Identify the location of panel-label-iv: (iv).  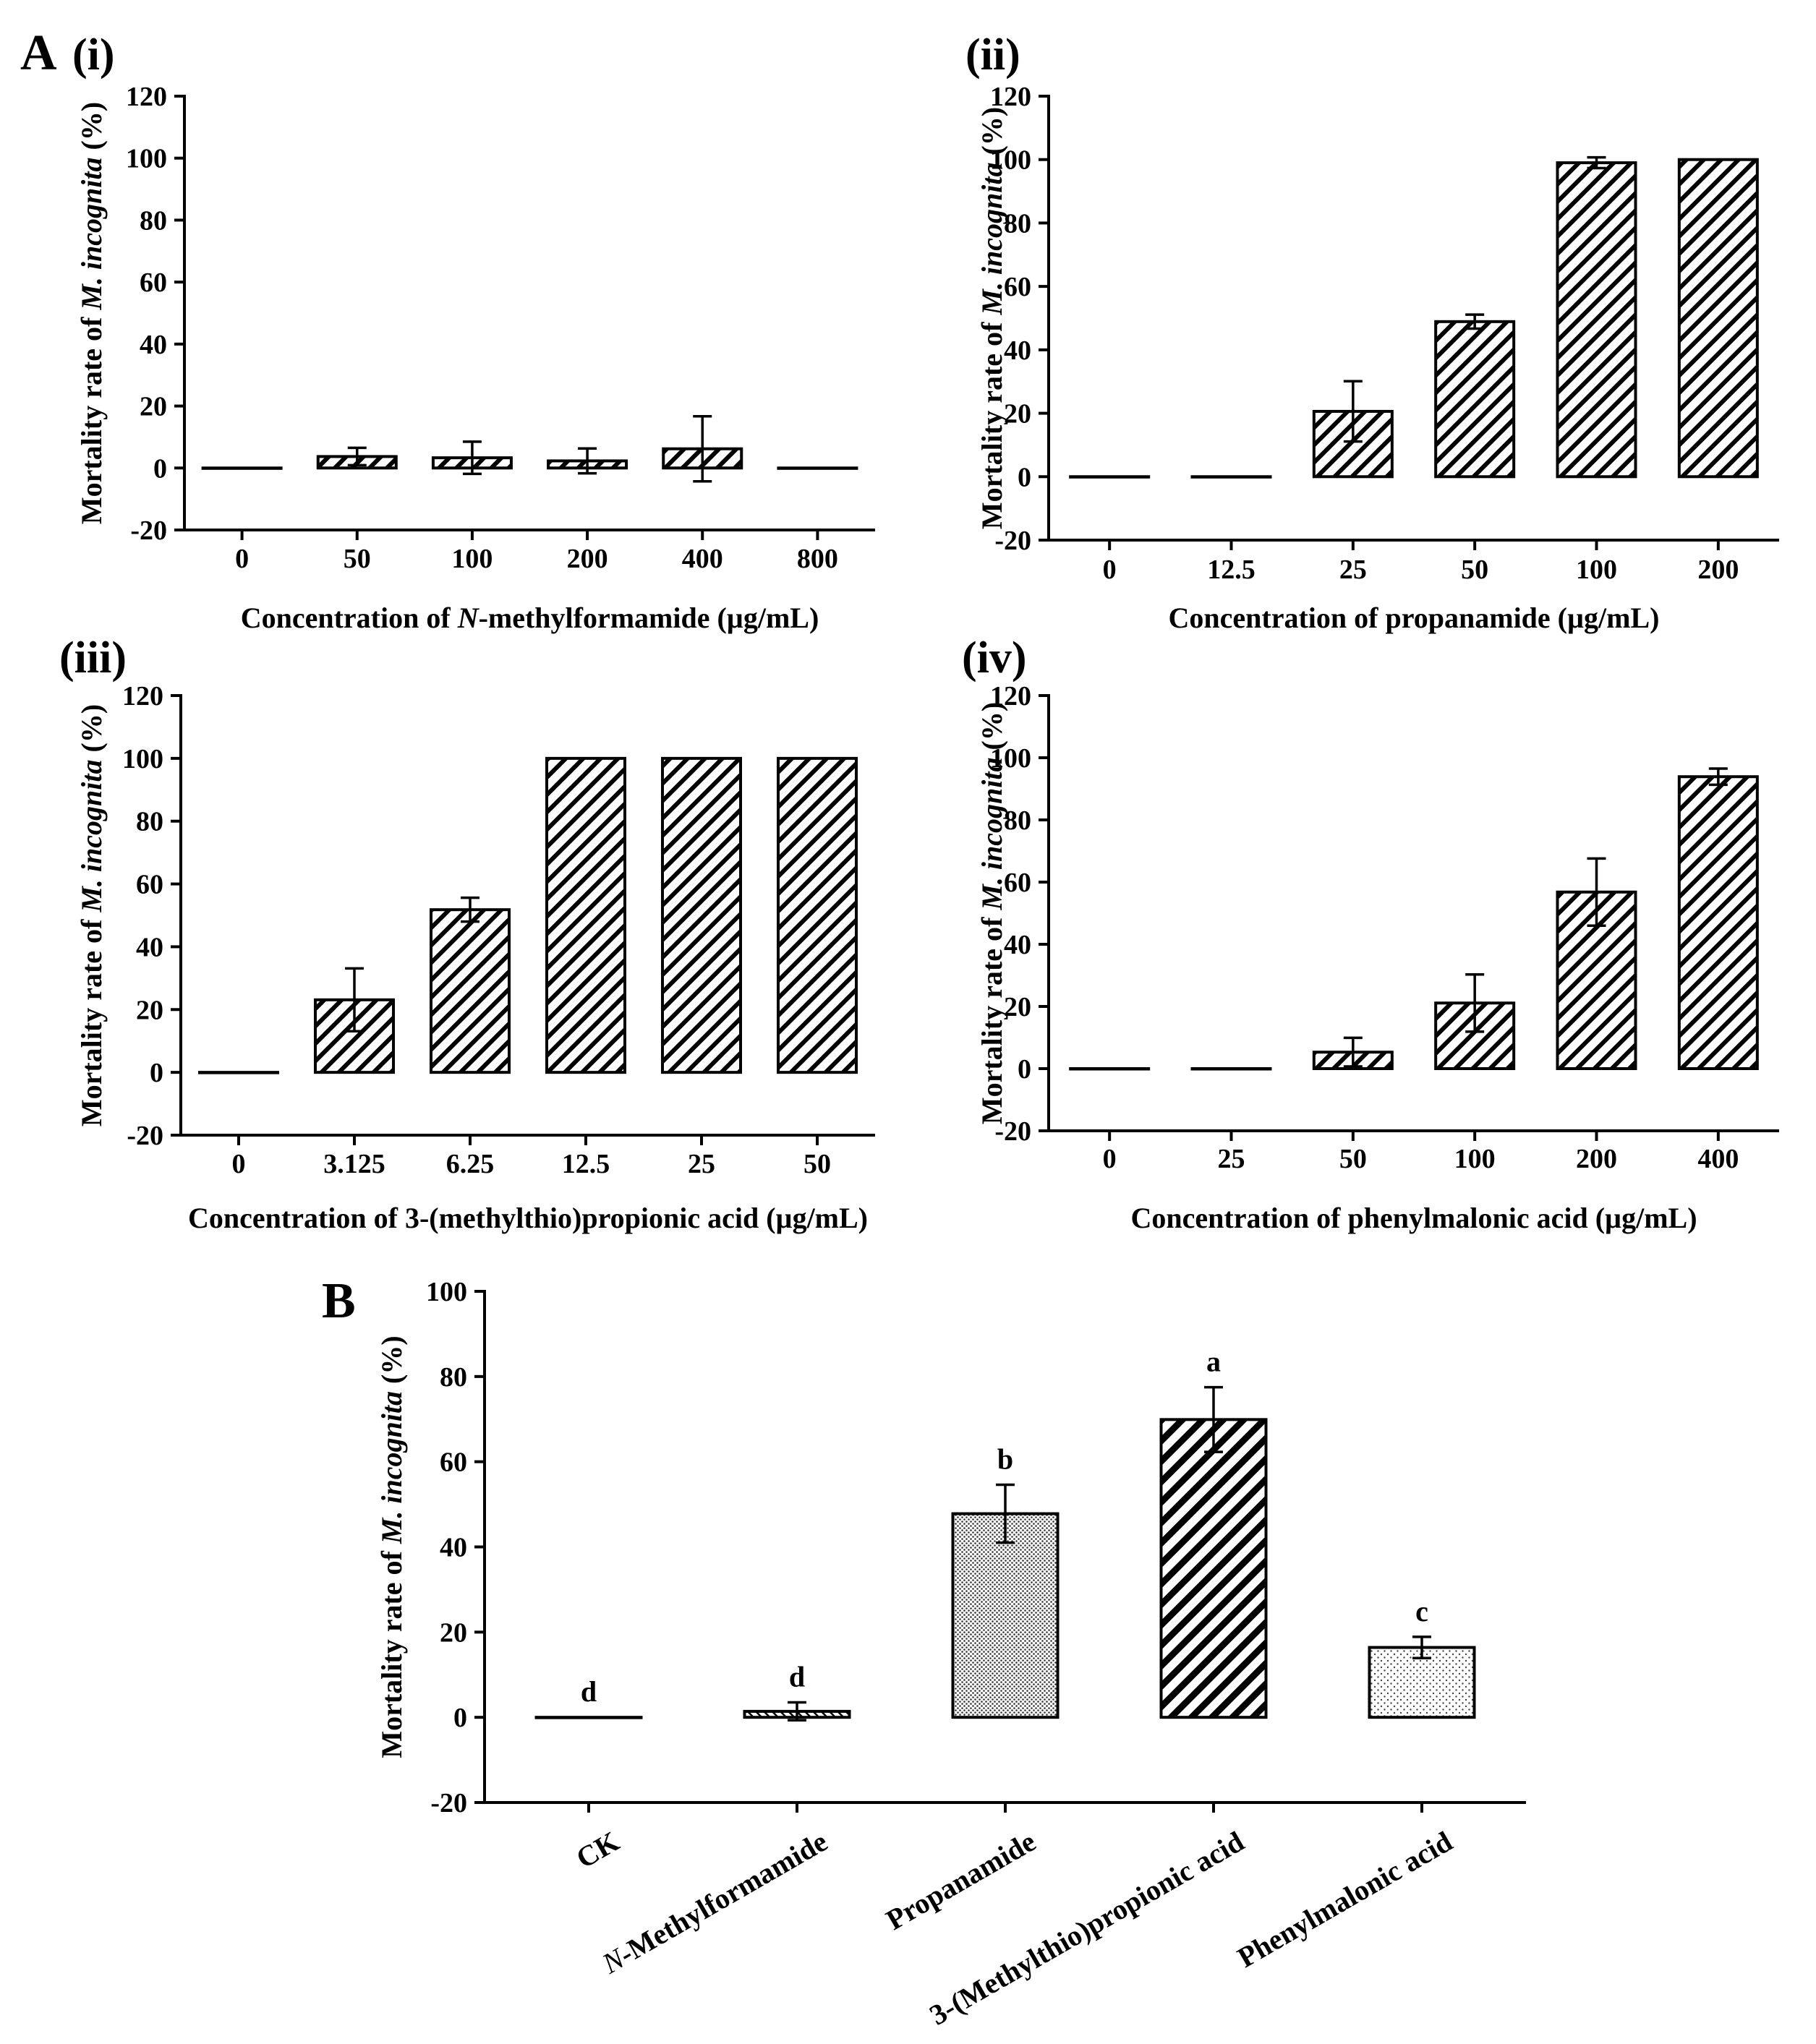
(994, 658).